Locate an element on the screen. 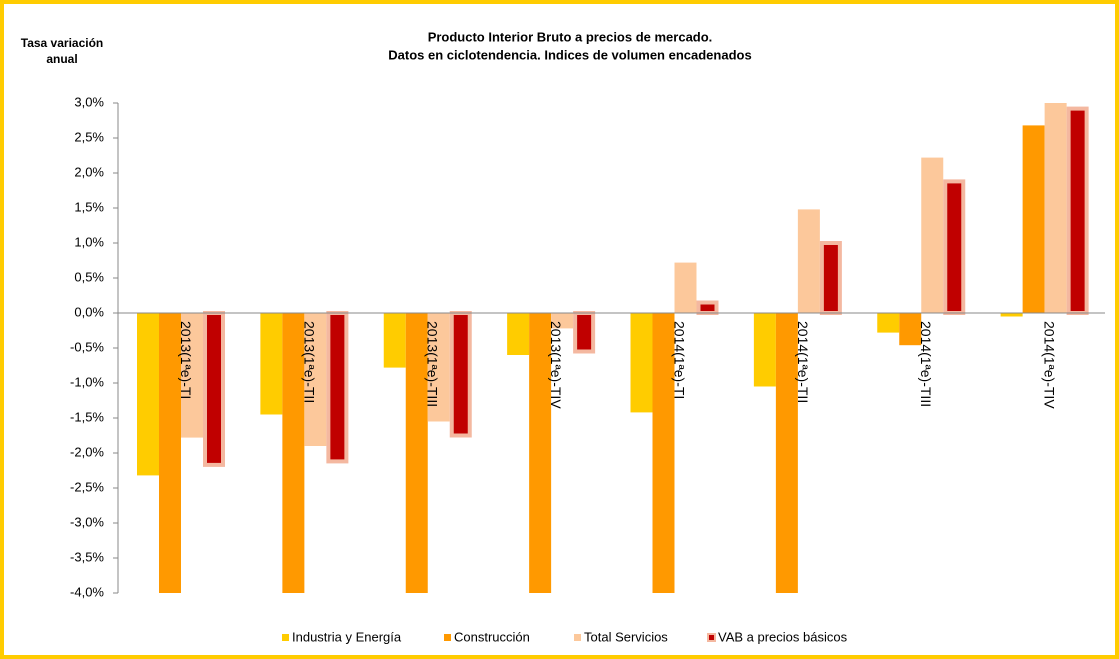 Image resolution: width=1119 pixels, height=659 pixels. y-tick-label: 3,0% is located at coordinates (89, 101).